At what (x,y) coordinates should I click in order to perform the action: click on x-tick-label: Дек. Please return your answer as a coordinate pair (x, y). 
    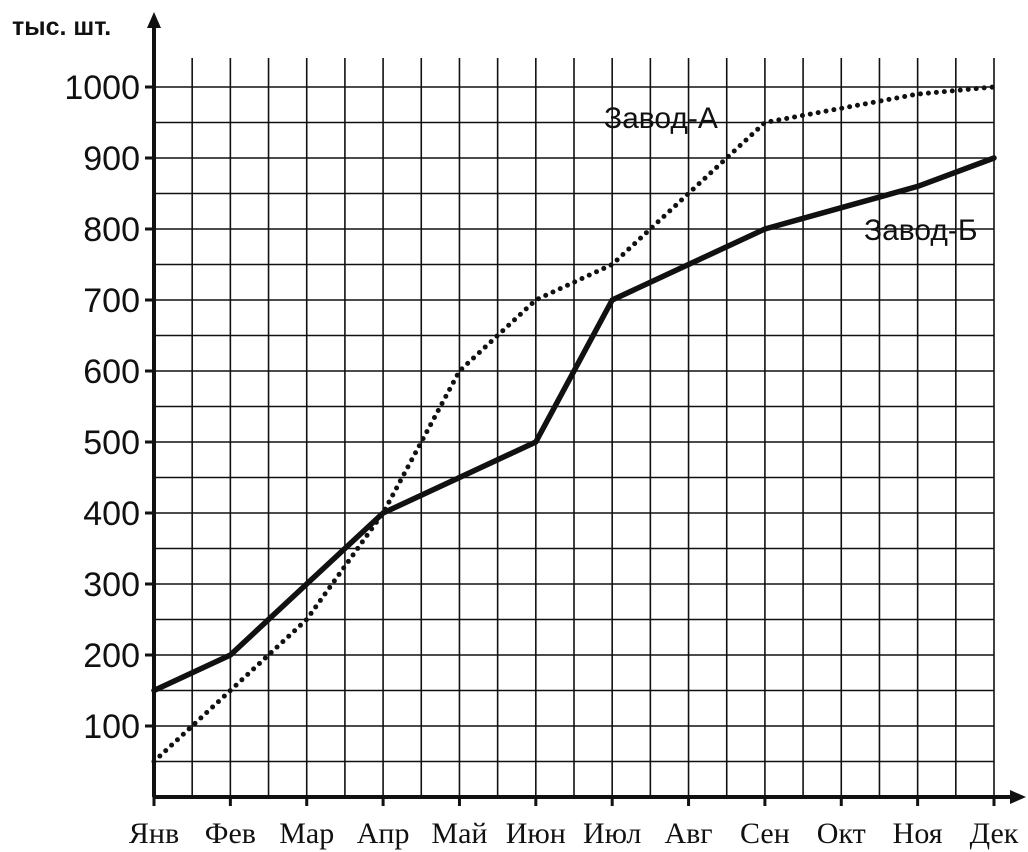
    Looking at the image, I should click on (994, 833).